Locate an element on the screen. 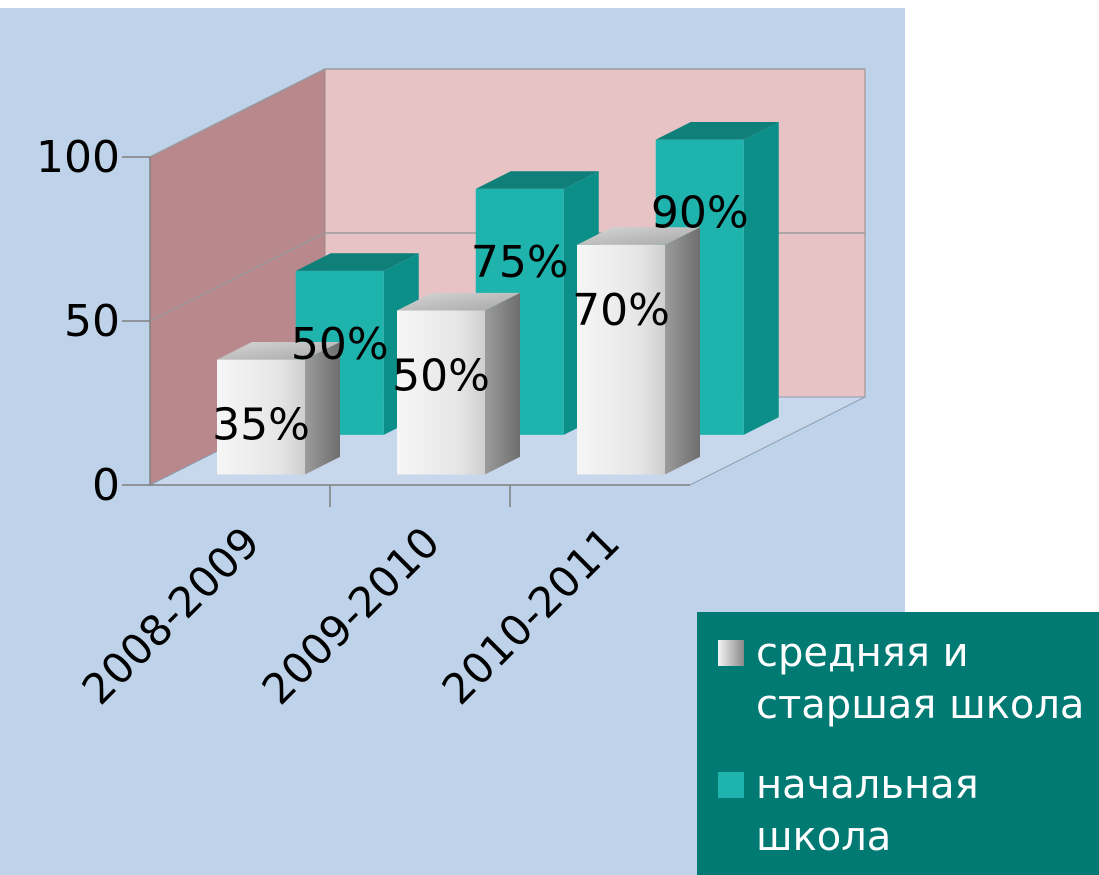  y-tick-label: 100 is located at coordinates (78, 157).